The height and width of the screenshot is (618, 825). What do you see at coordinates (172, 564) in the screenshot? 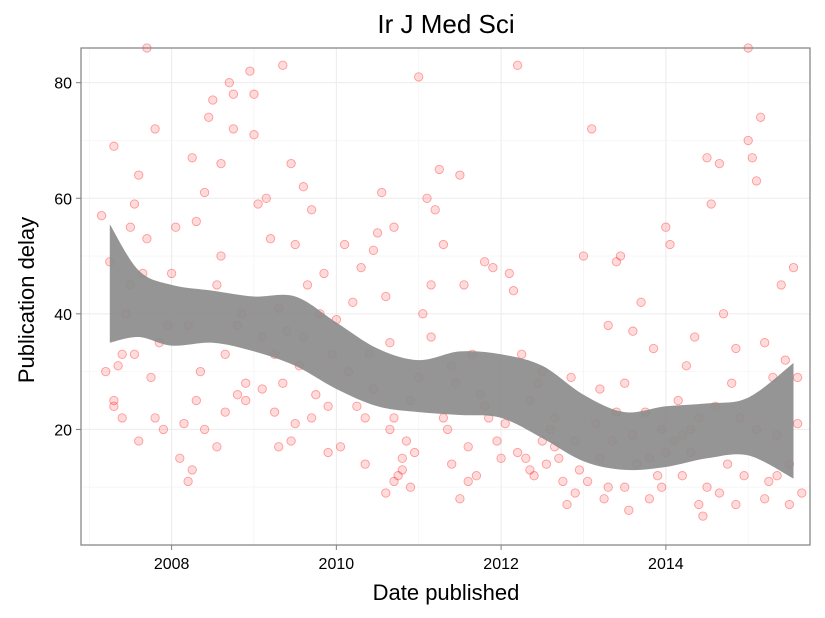
I see `x-tick-label: 2008` at bounding box center [172, 564].